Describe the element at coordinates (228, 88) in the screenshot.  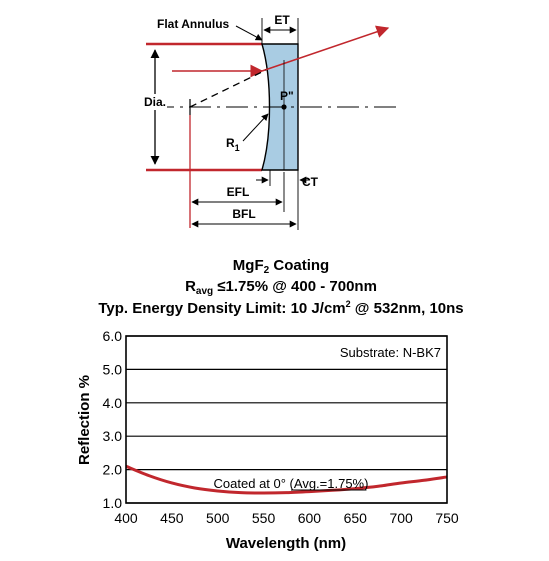
I see `virtual-ray` at that location.